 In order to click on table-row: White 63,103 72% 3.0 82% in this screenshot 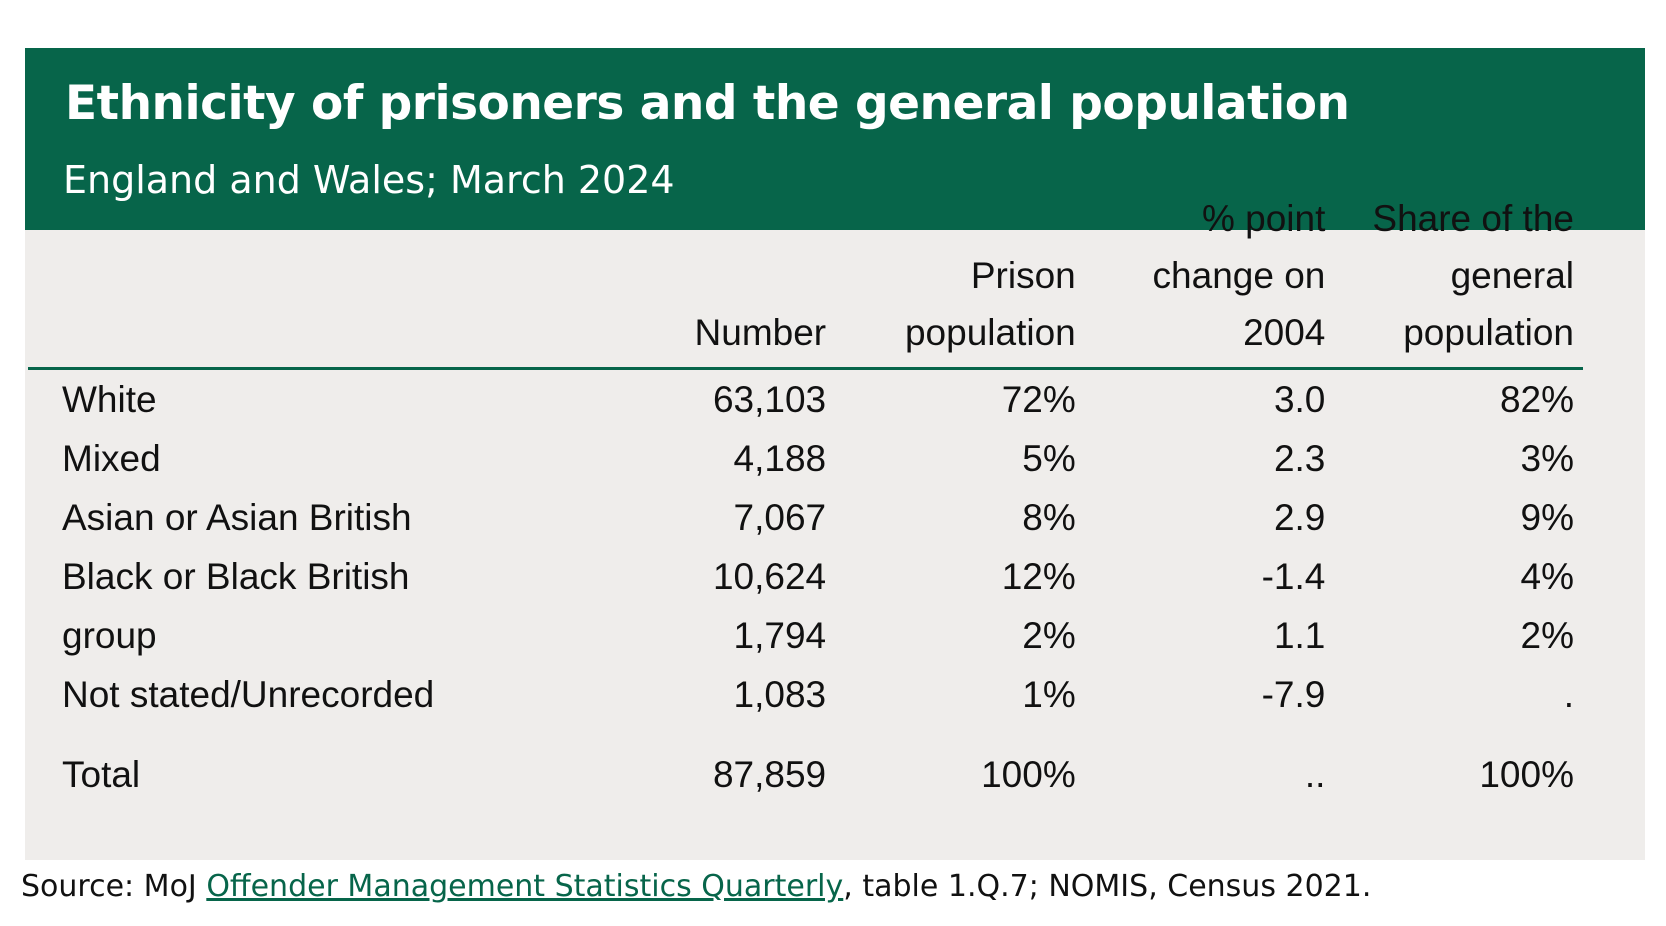, I will do `click(805, 399)`.